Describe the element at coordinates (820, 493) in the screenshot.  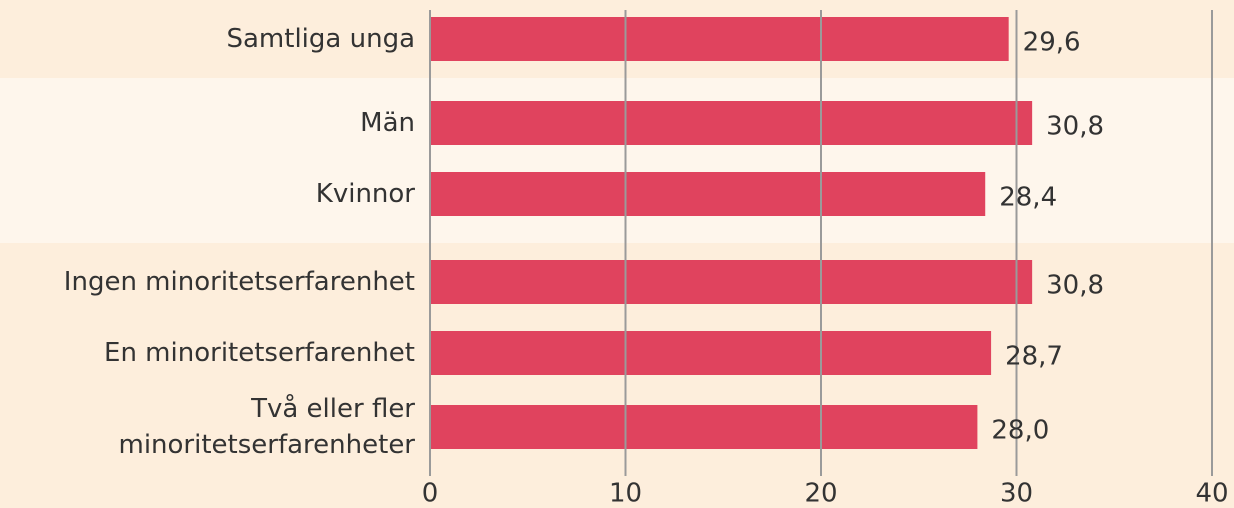
I see `x-tick-label: 20` at that location.